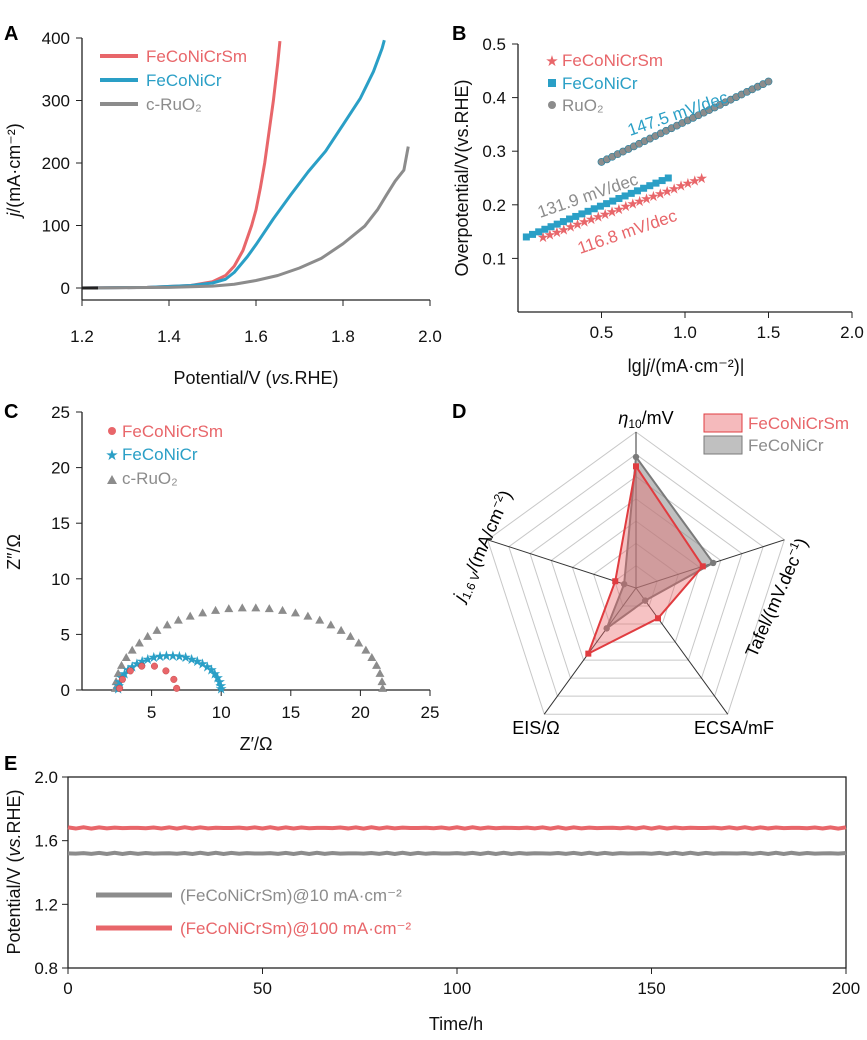  I want to click on panel-b-annotation-ruo2: 147.5 mV/dec, so click(678, 114).